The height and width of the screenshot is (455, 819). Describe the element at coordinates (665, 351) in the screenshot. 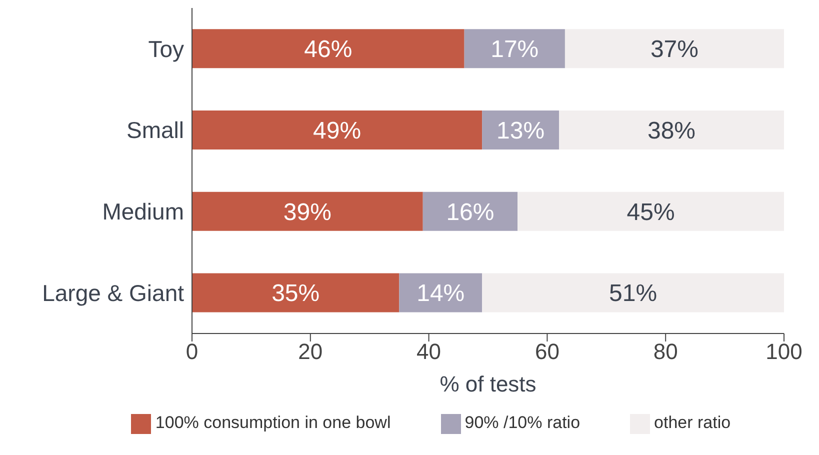

I see `x-tick-label: 80` at that location.